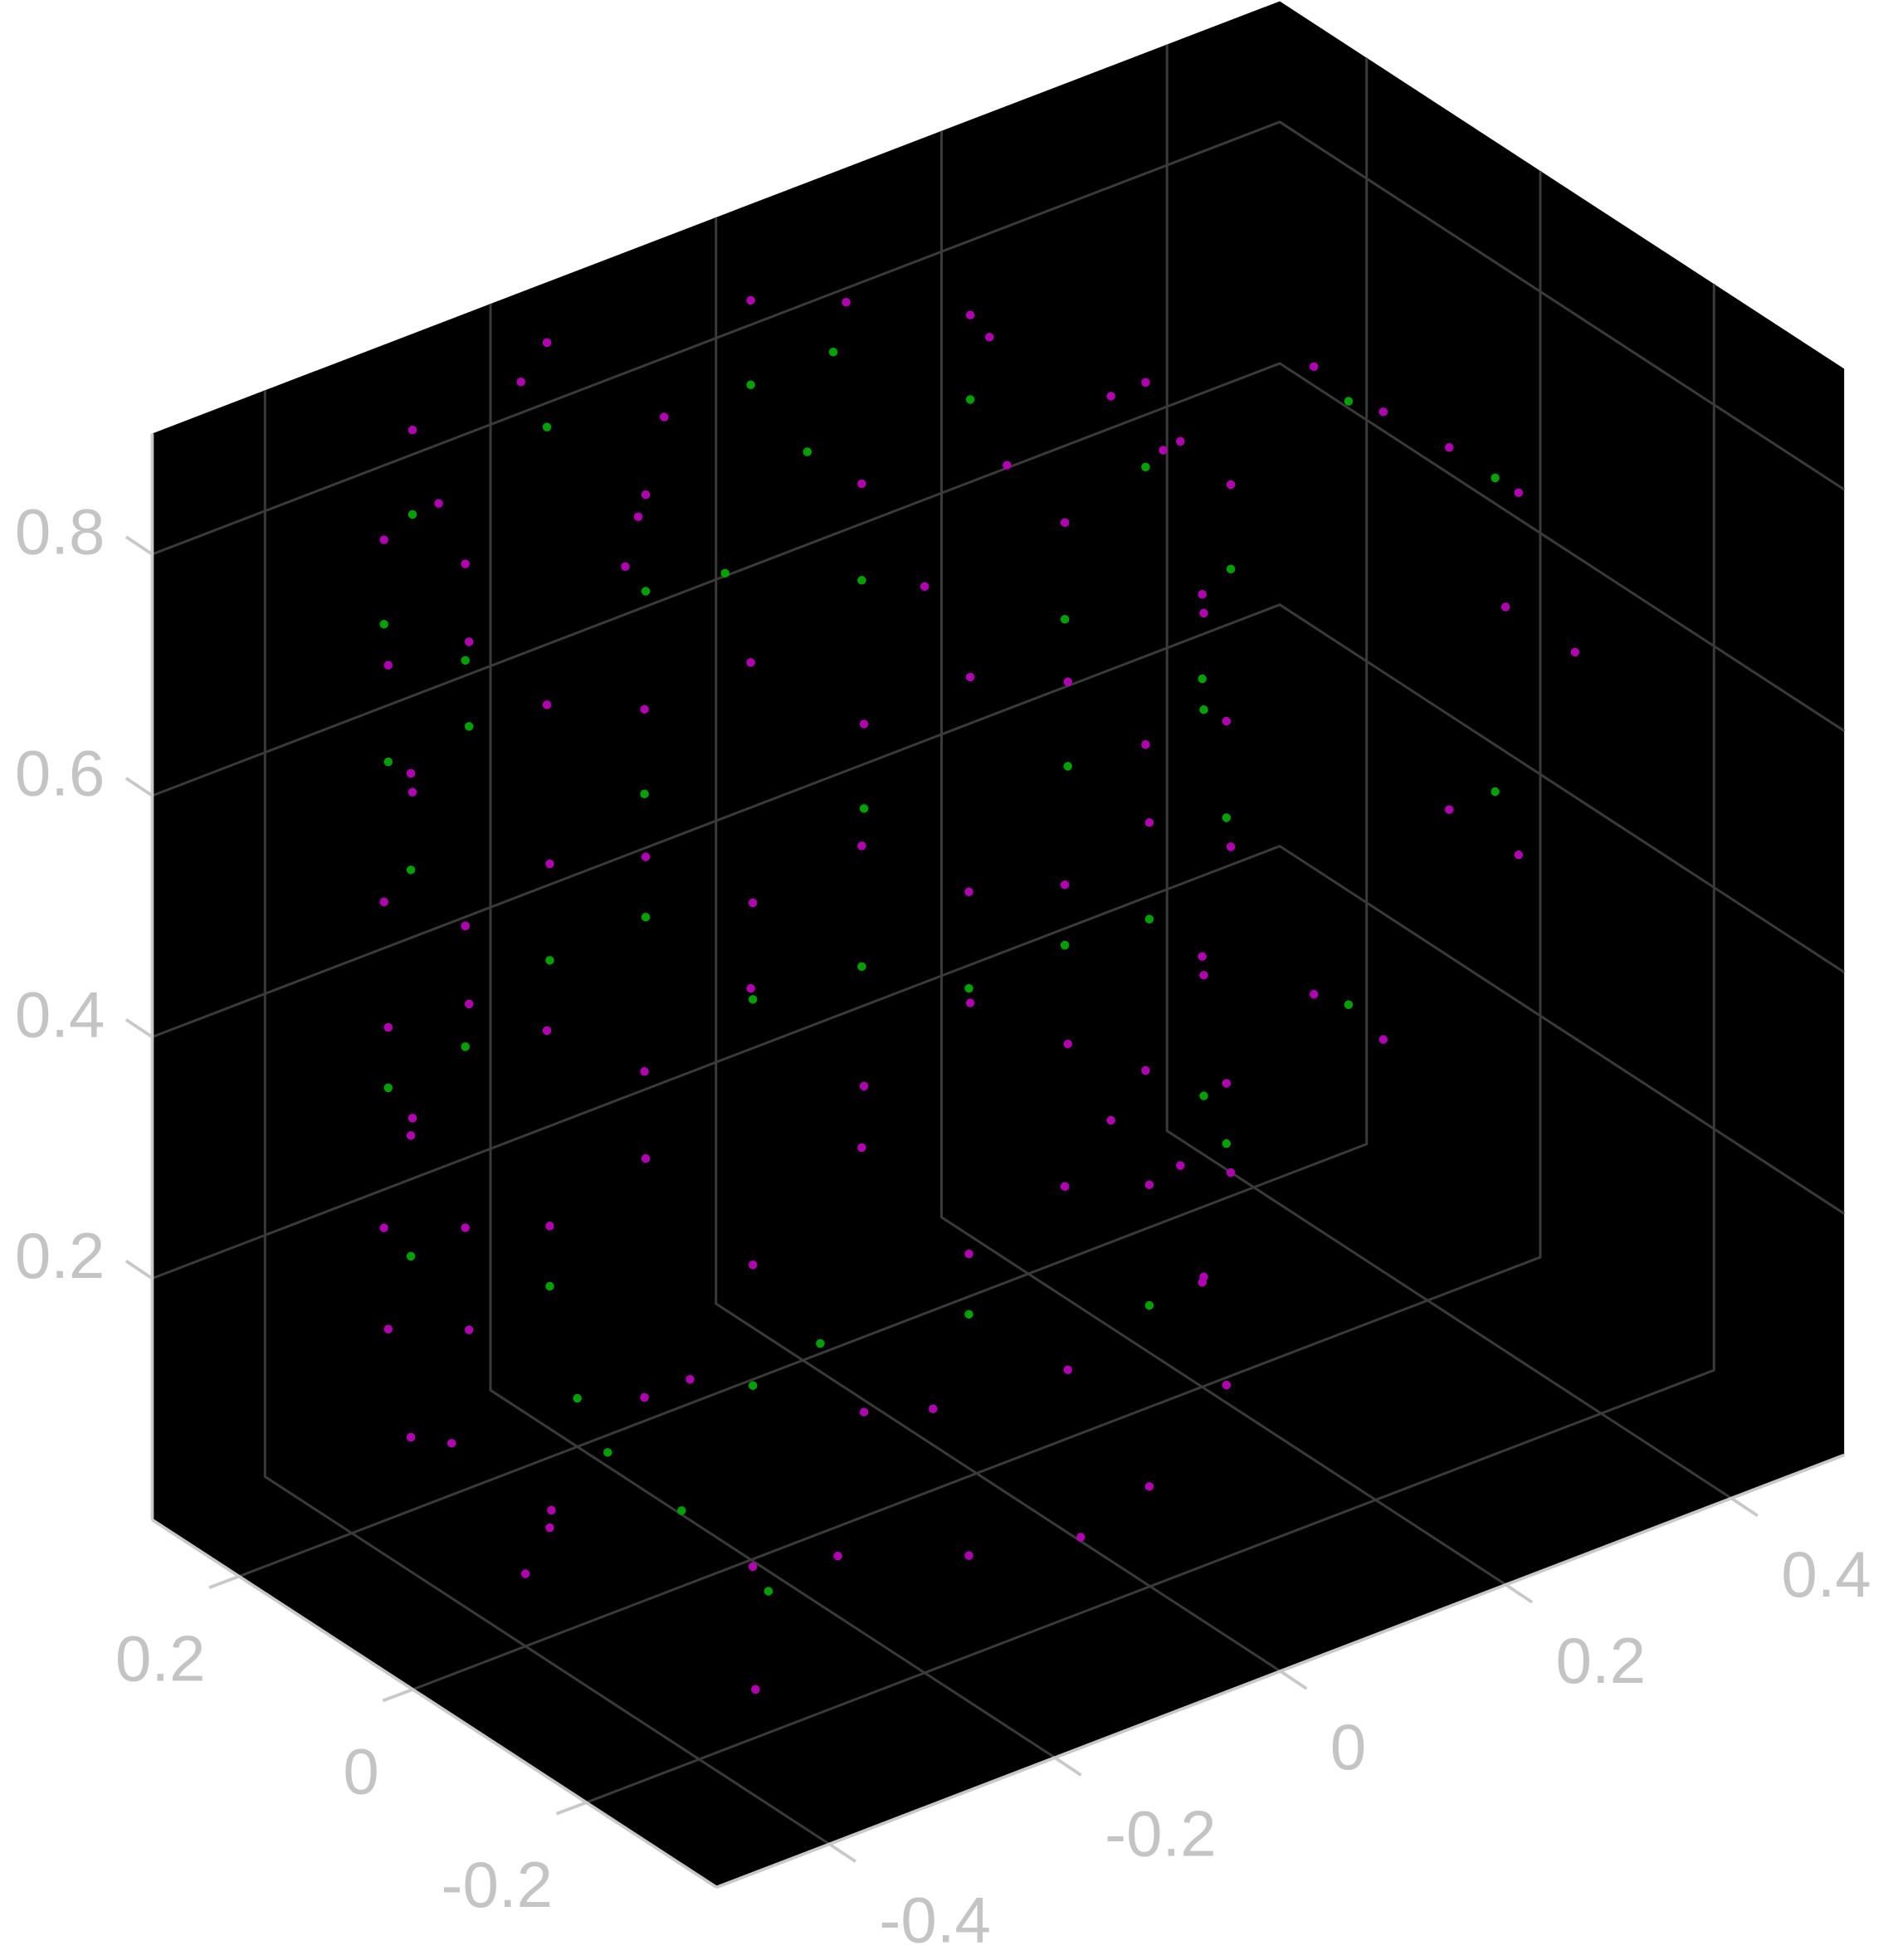 This screenshot has height=1960, width=1888. What do you see at coordinates (1161, 1833) in the screenshot?
I see `y-tick-label: -0.2` at bounding box center [1161, 1833].